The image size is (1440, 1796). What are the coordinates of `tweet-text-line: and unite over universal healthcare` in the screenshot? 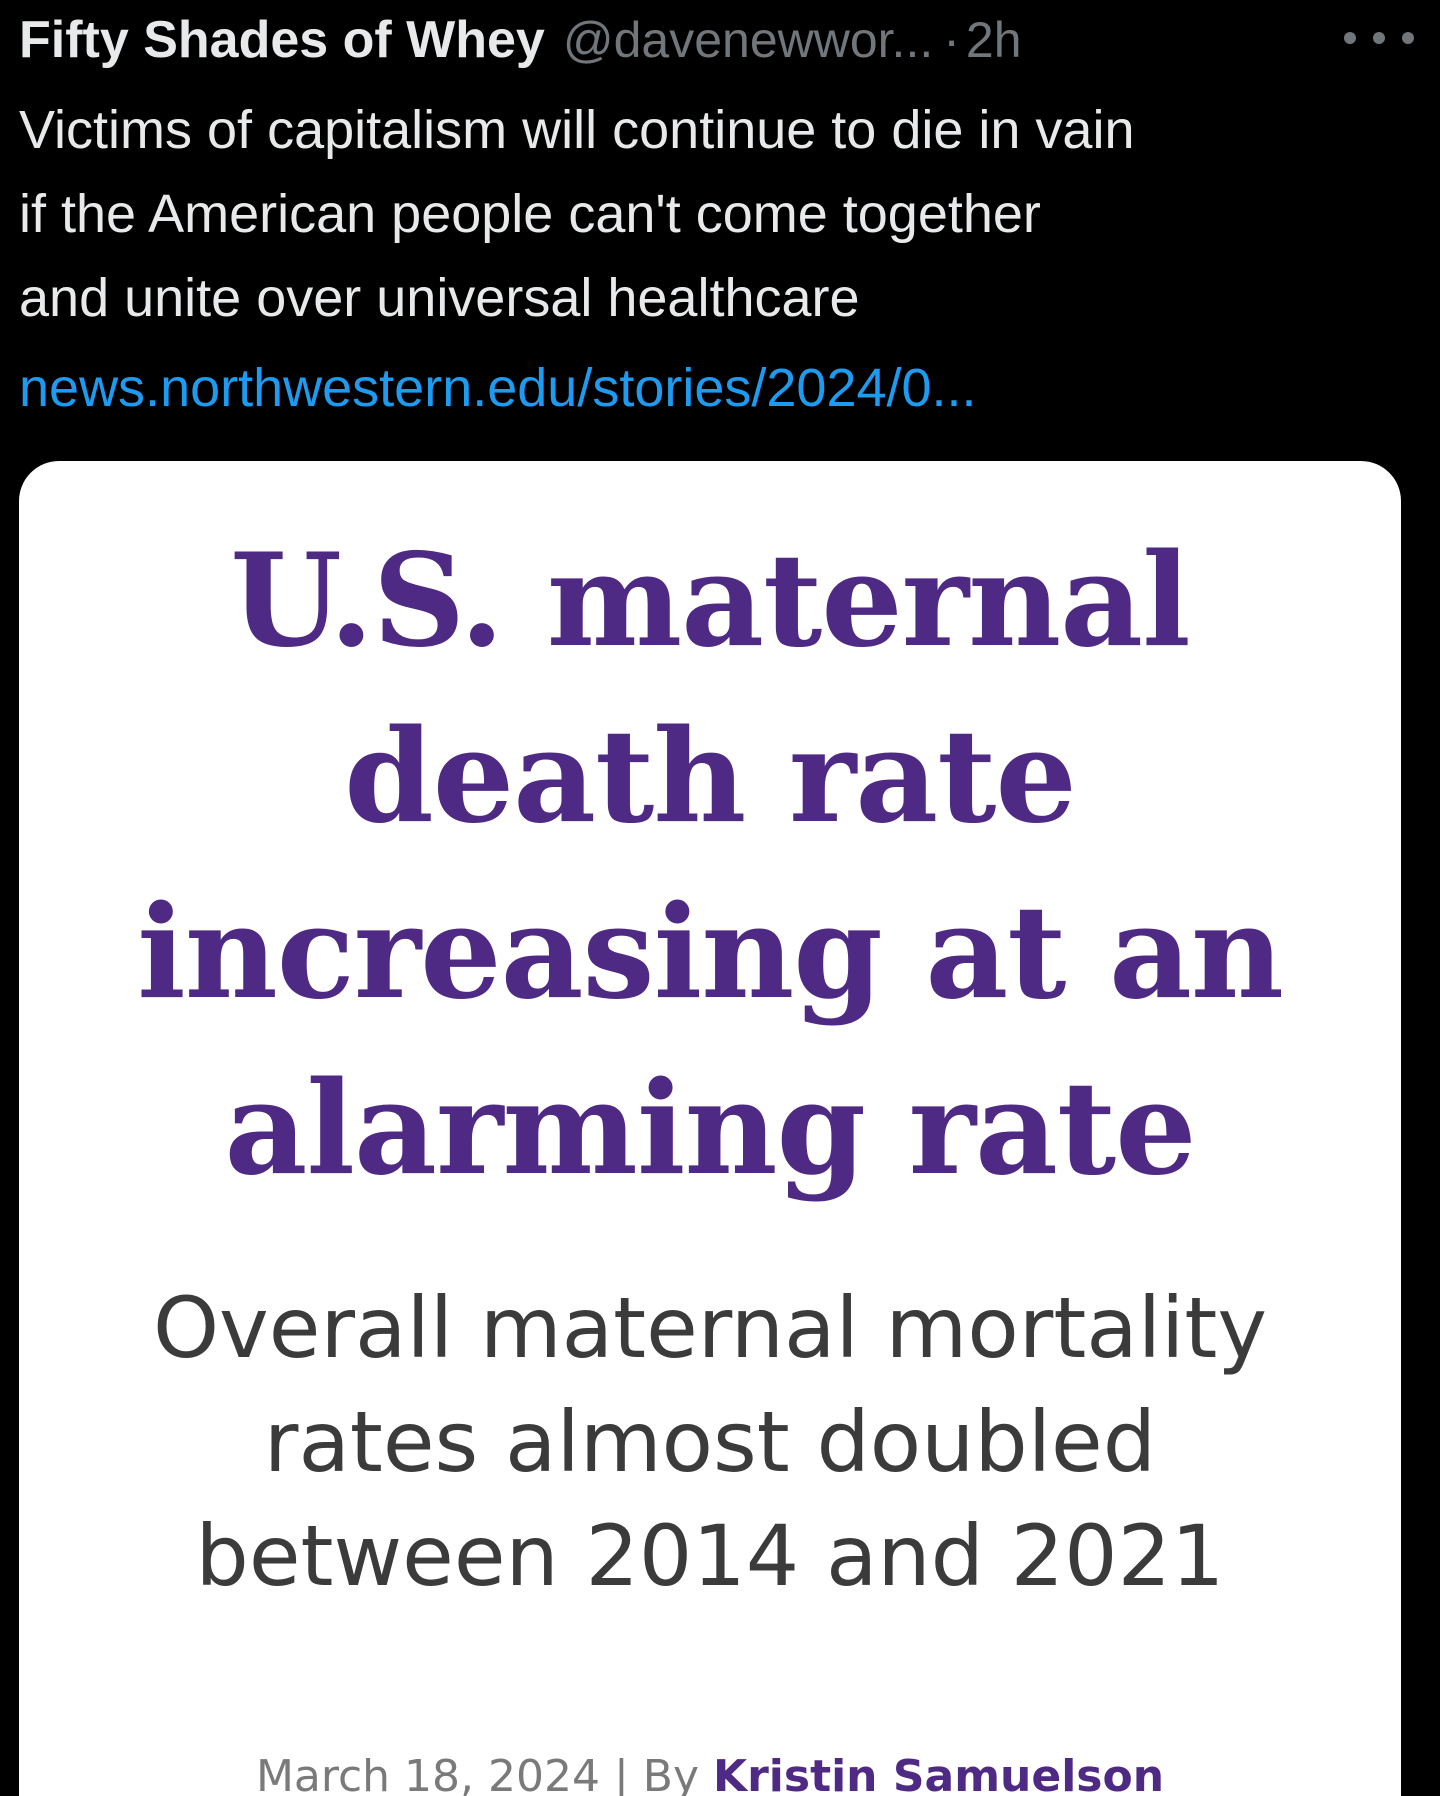 It's located at (439, 298).